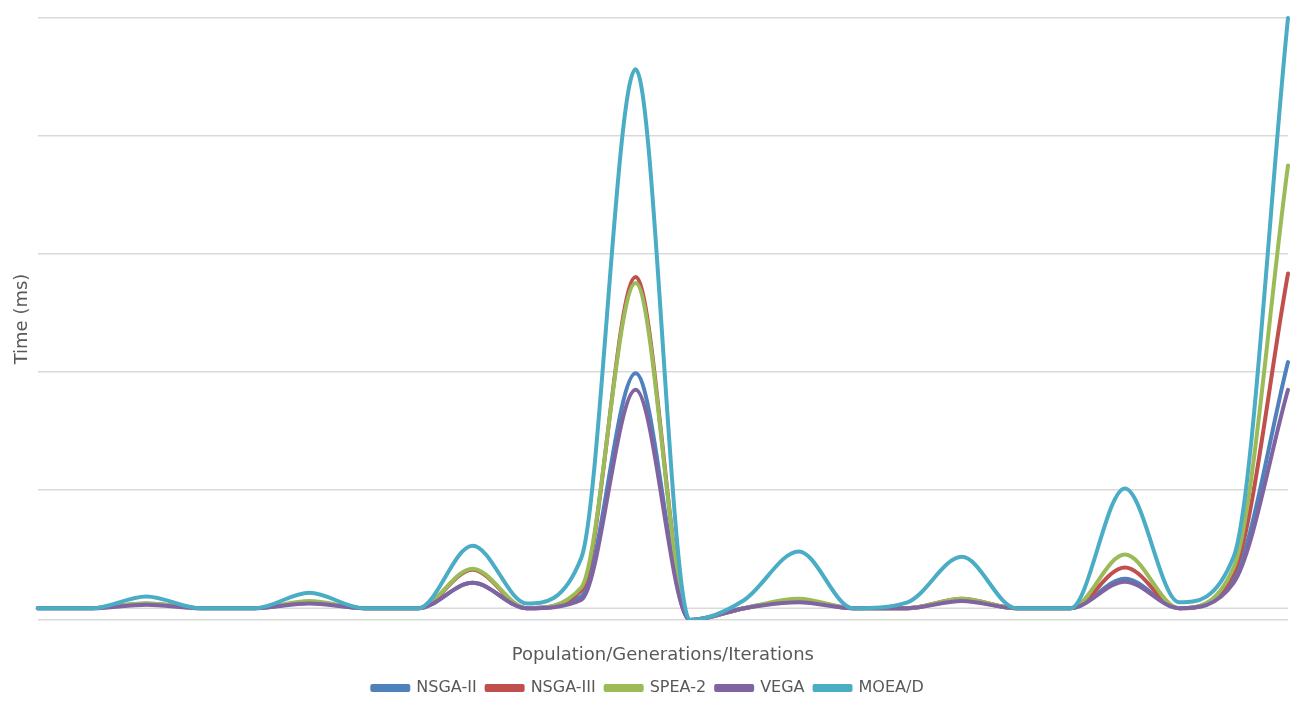 The image size is (1307, 715). What do you see at coordinates (662, 653) in the screenshot?
I see `x-axis-title: Population/Generations/Iterations` at bounding box center [662, 653].